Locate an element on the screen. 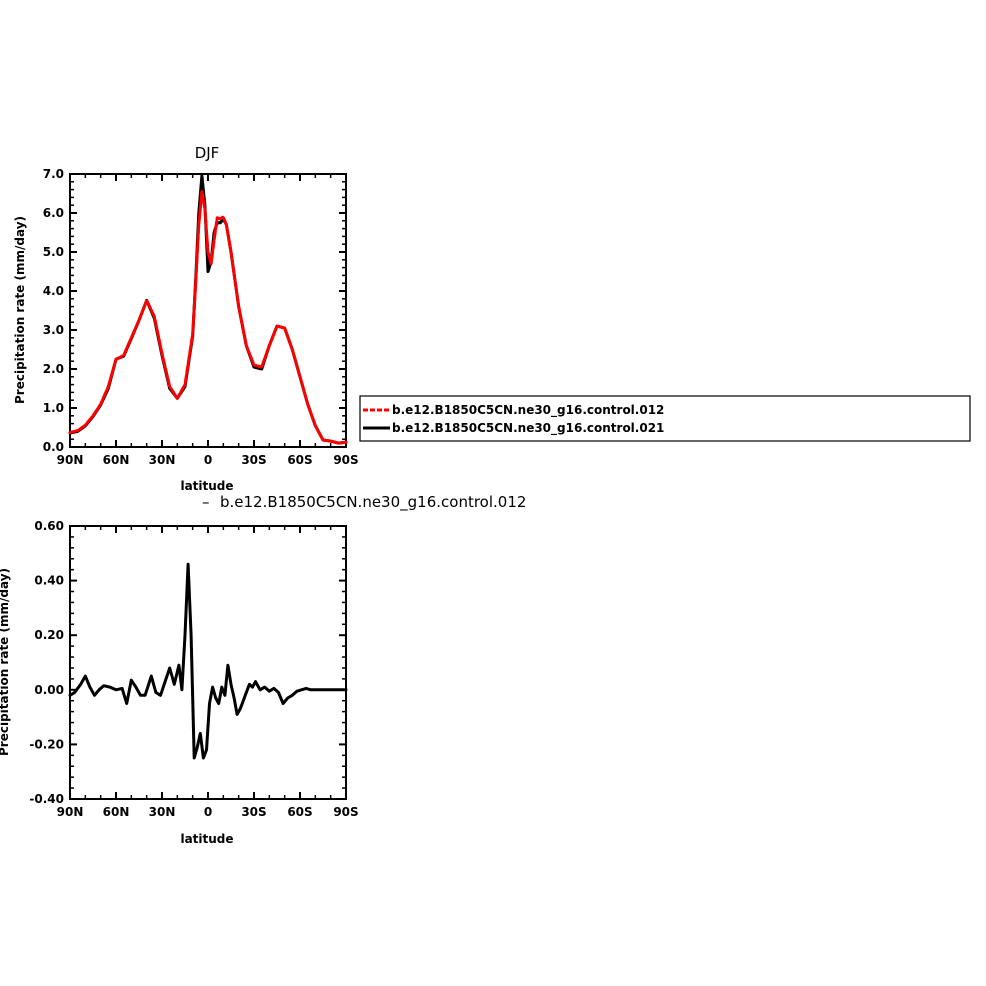 Image resolution: width=986 pixels, height=986 pixels. bottom-x-tick-label: 90S is located at coordinates (345, 812).